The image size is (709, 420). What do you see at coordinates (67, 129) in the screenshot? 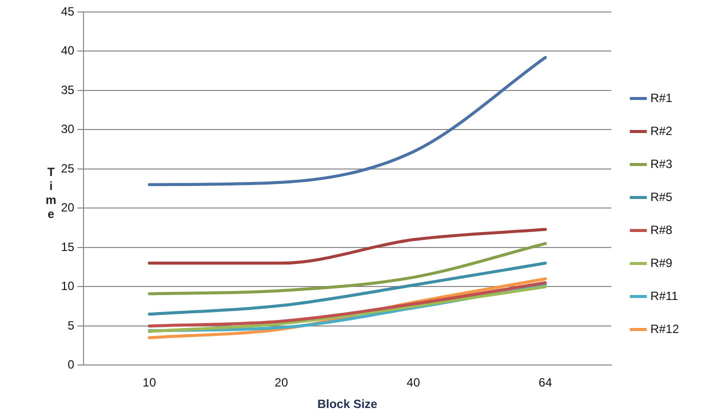
I see `y-tick-label: 30` at bounding box center [67, 129].